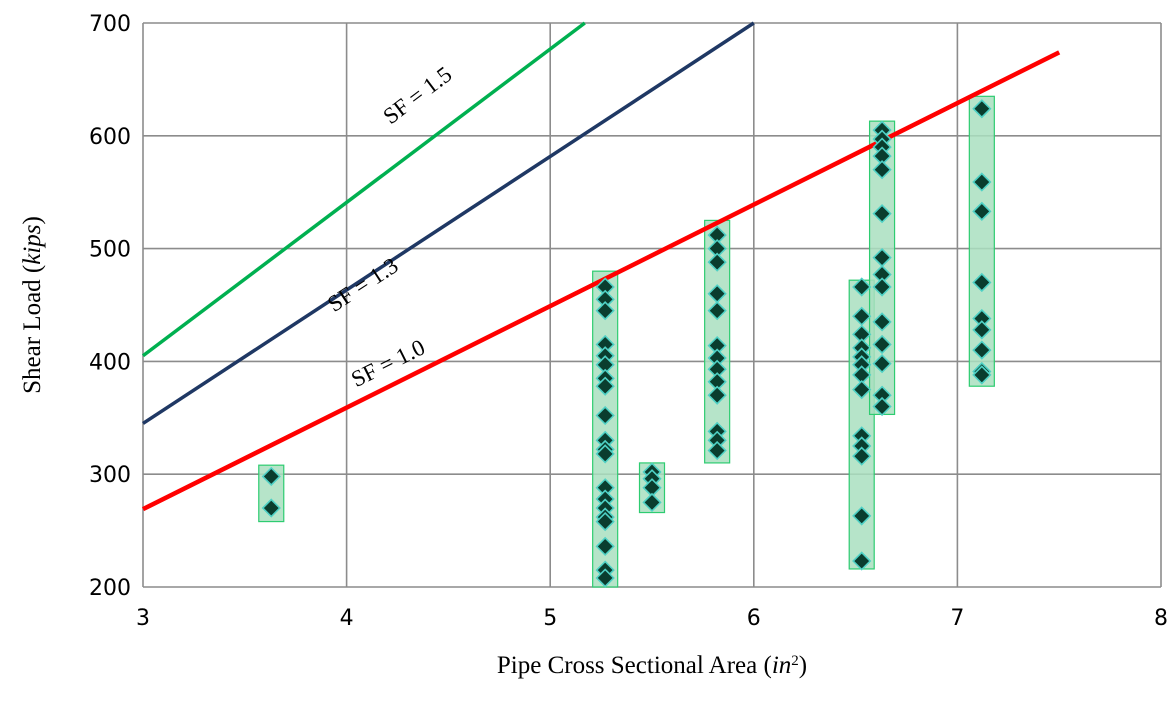 The image size is (1174, 705). I want to click on y-tick-label: 200, so click(110, 588).